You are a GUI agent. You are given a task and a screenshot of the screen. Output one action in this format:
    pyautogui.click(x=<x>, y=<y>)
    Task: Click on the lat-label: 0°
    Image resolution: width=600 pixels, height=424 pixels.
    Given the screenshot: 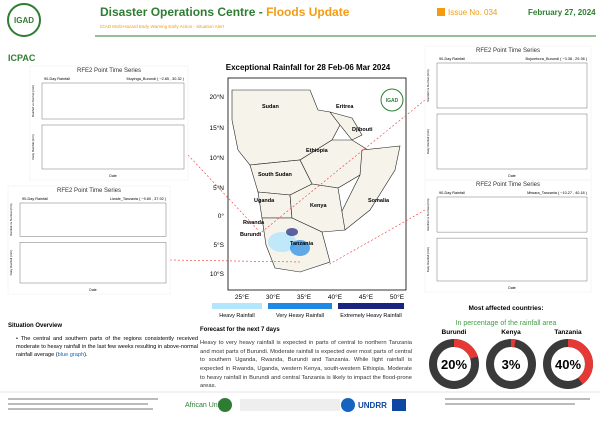 What is the action you would take?
    pyautogui.click(x=221, y=216)
    